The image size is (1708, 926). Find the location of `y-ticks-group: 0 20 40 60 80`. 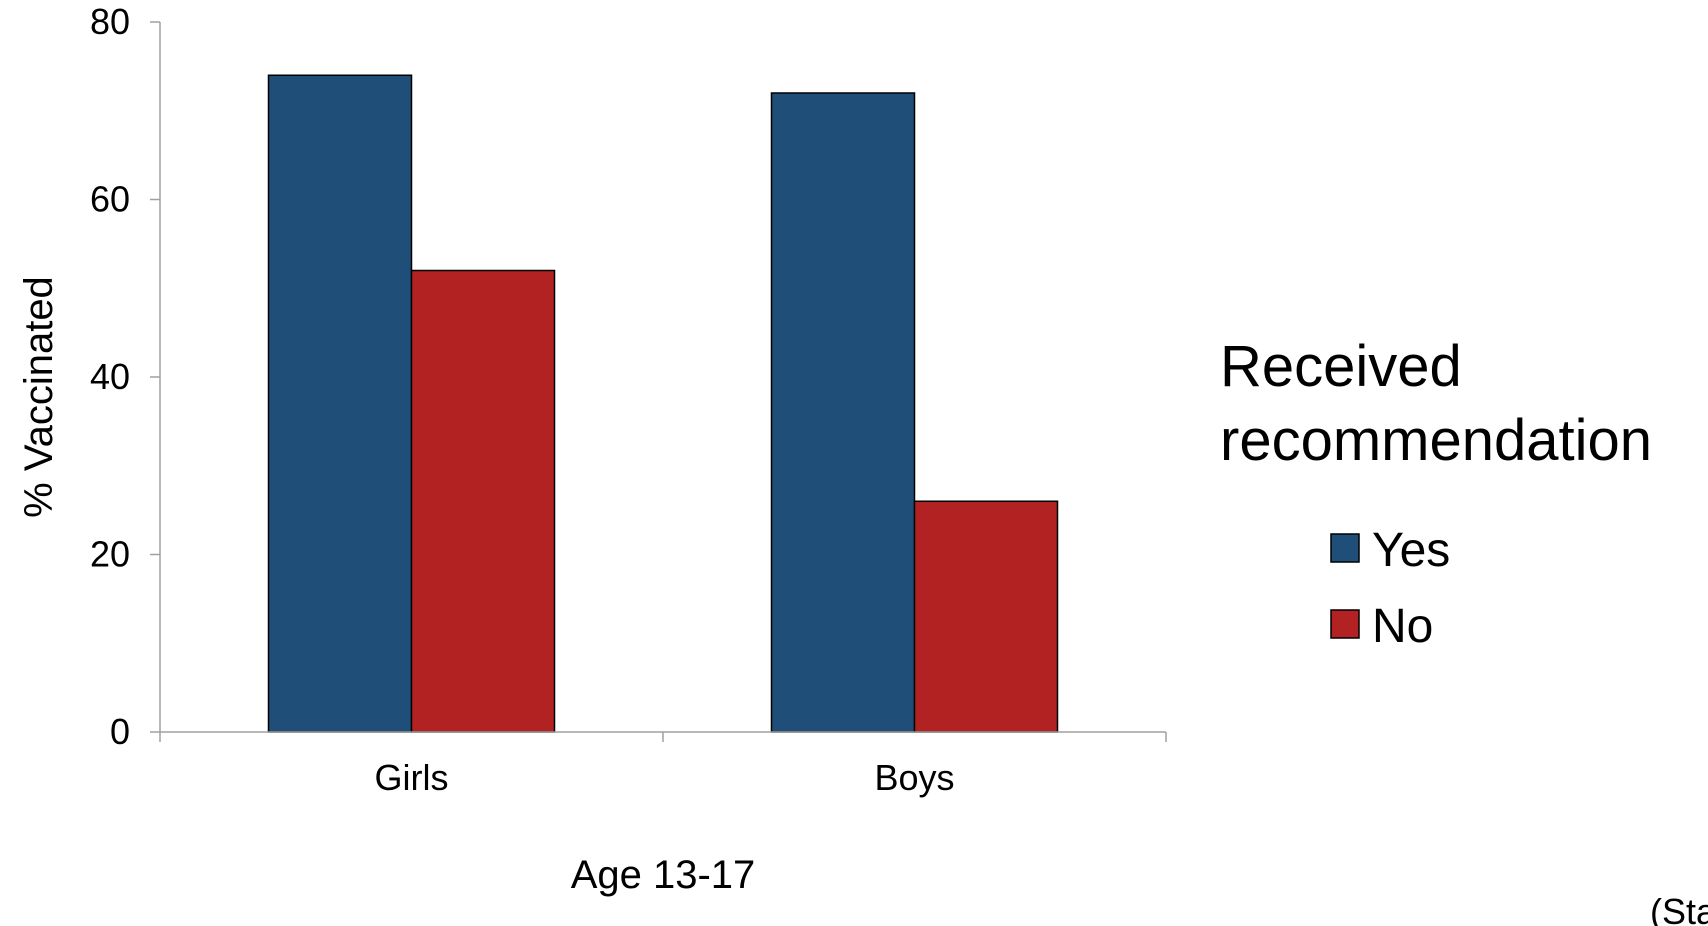

y-ticks-group: 0 20 40 60 80 is located at coordinates (125, 376).